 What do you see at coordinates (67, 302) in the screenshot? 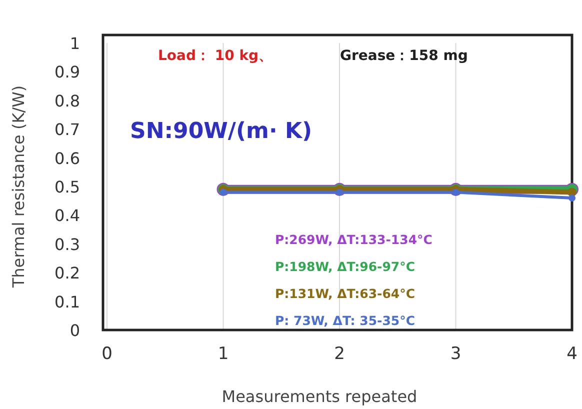
I see `y-tick-label: 0.1` at bounding box center [67, 302].